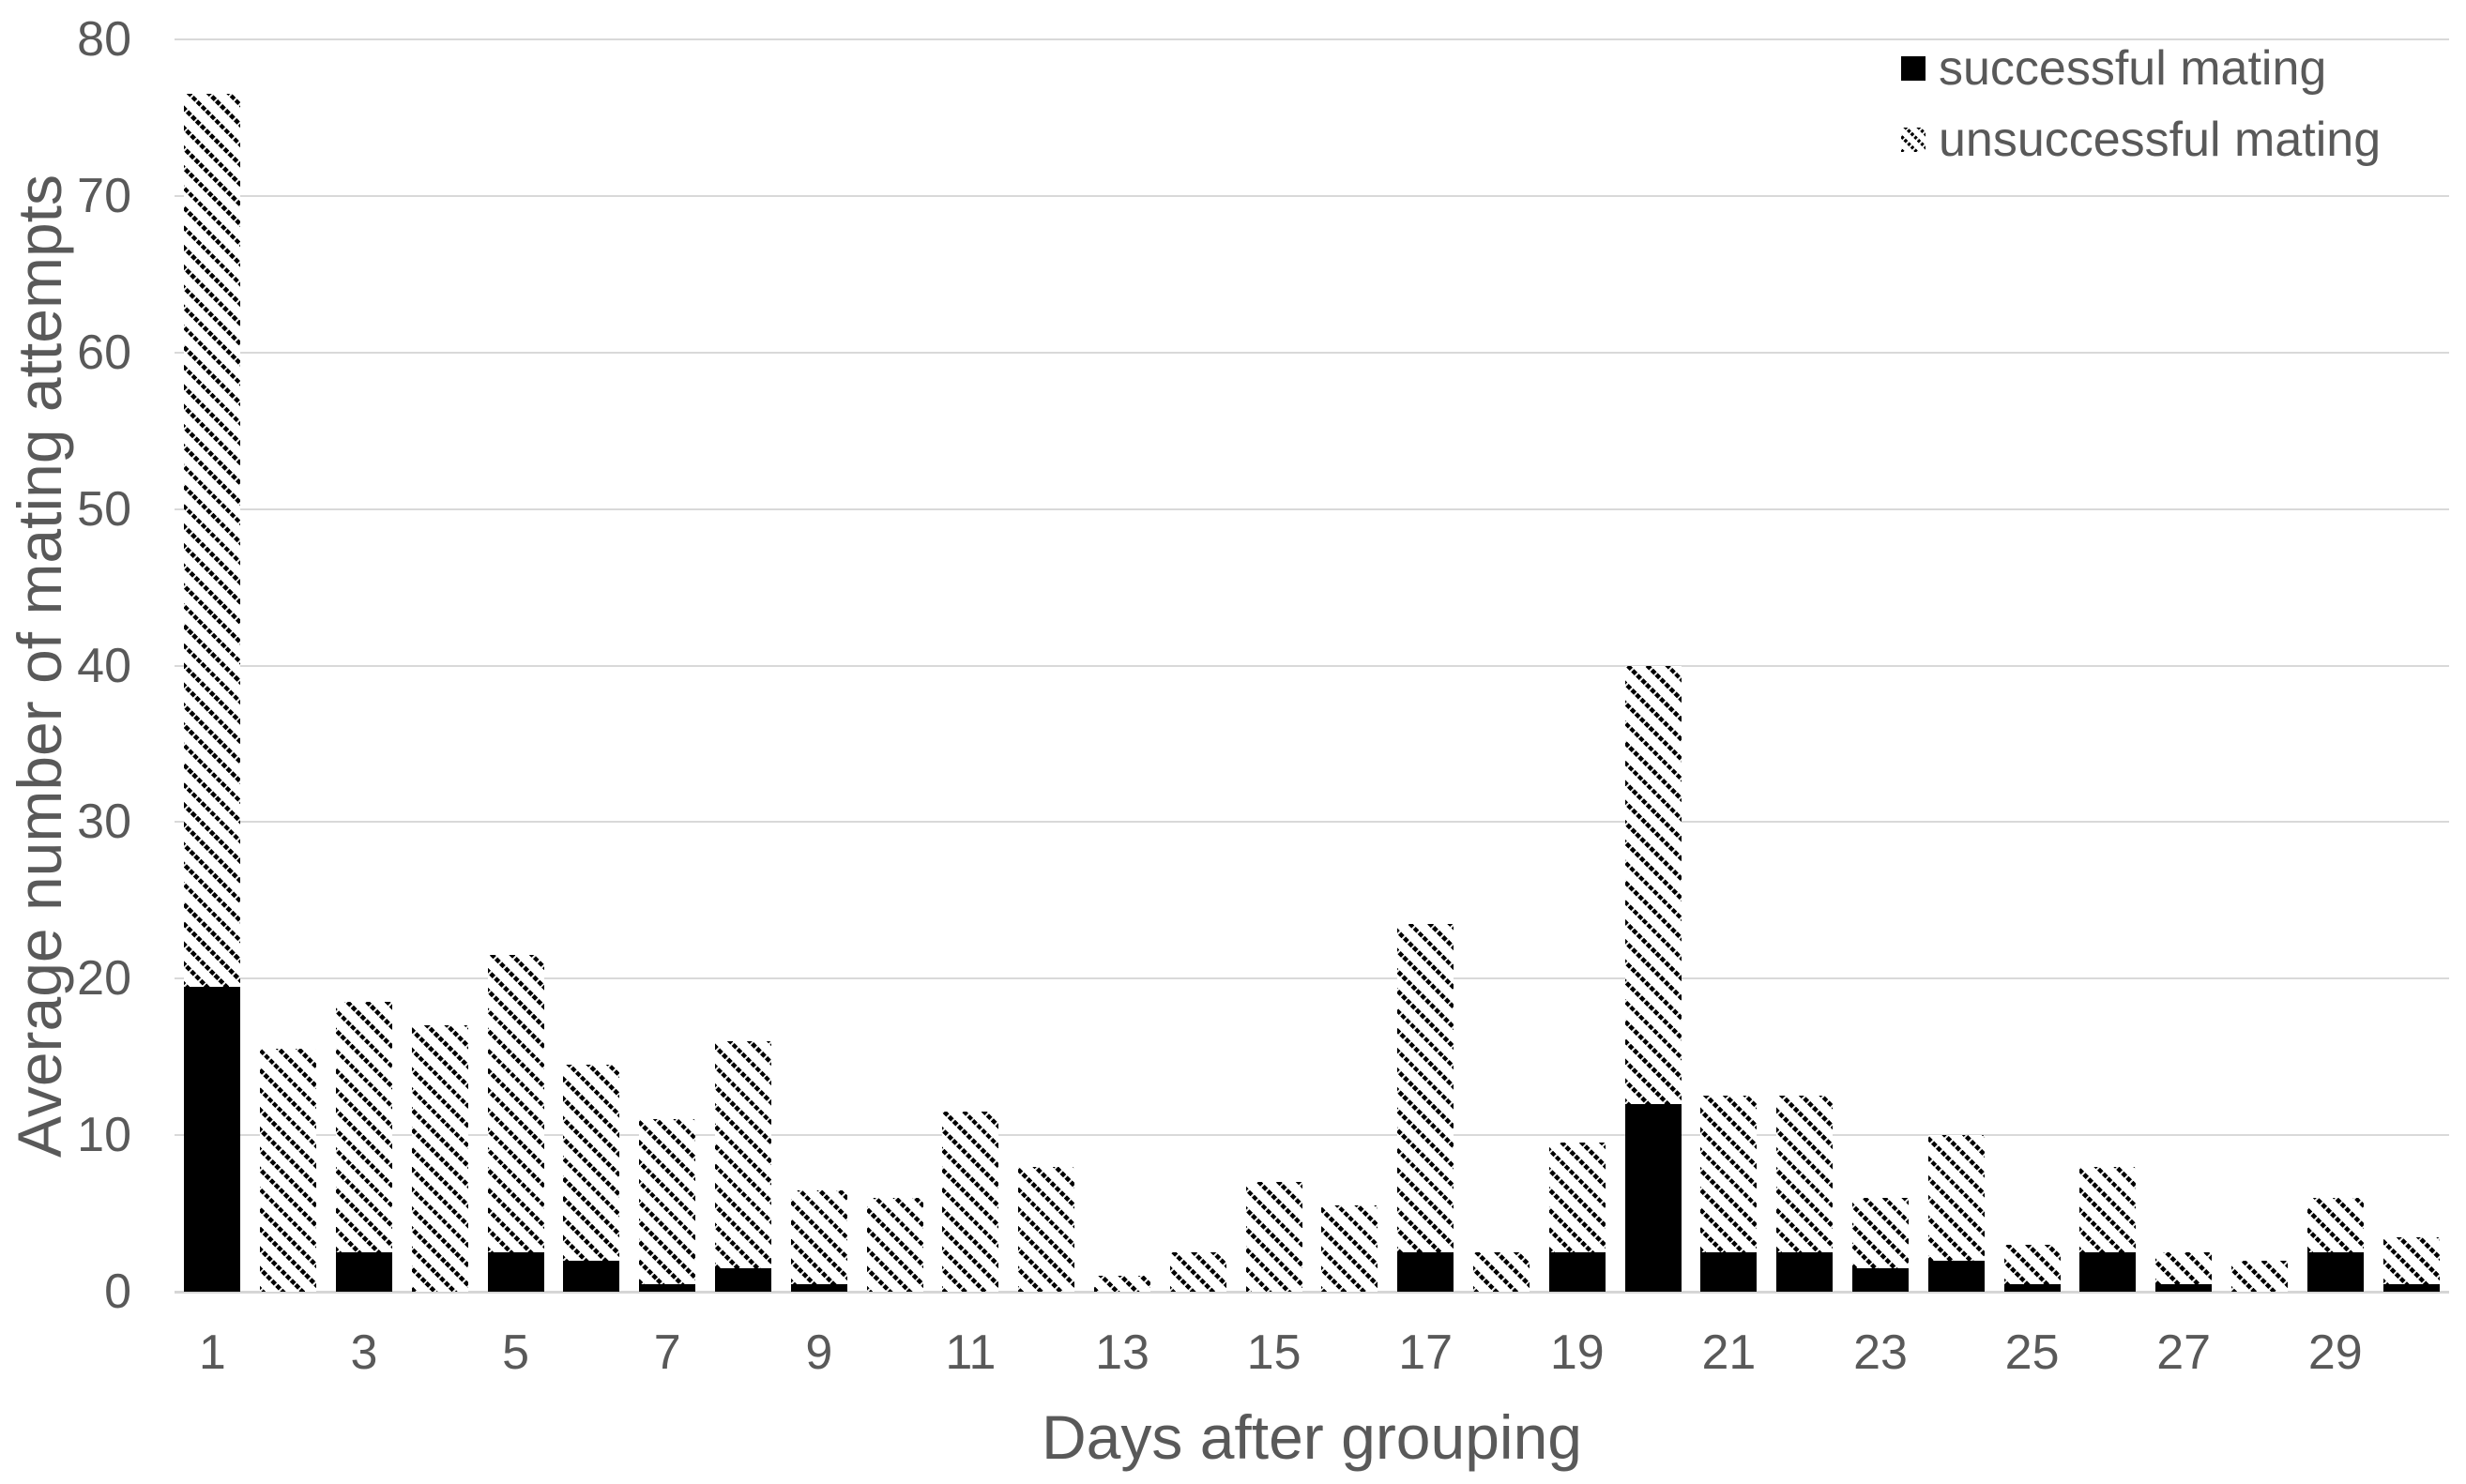 This screenshot has width=2466, height=1484. What do you see at coordinates (1274, 1353) in the screenshot?
I see `x-tick-label-15: 15` at bounding box center [1274, 1353].